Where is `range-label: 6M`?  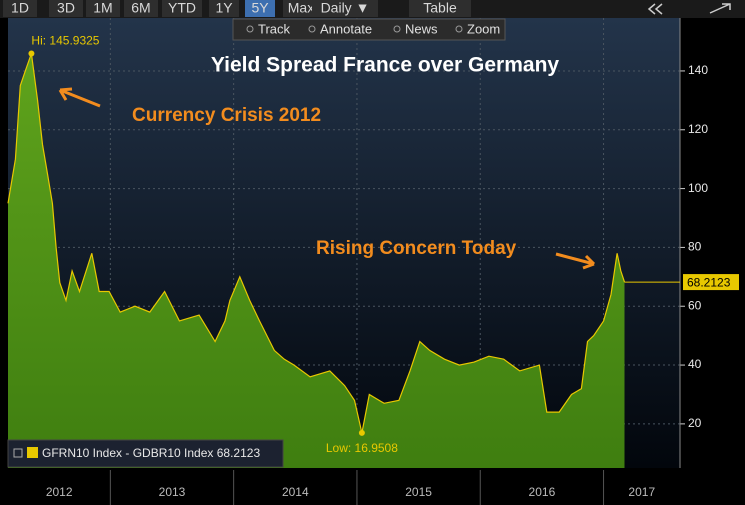 range-label: 6M is located at coordinates (140, 8).